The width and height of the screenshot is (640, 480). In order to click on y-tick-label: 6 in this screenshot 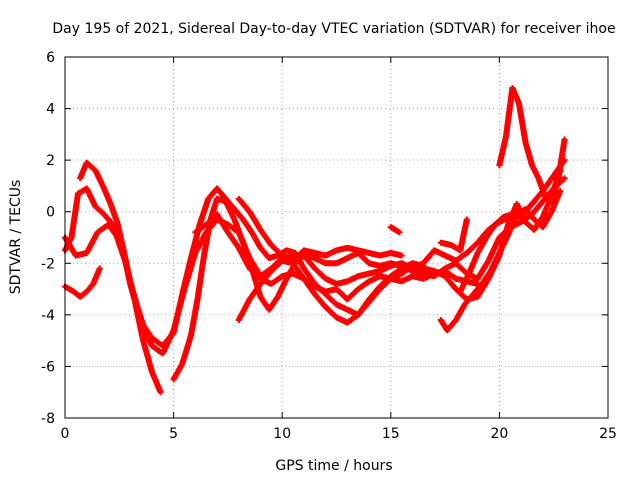, I will do `click(50, 58)`.